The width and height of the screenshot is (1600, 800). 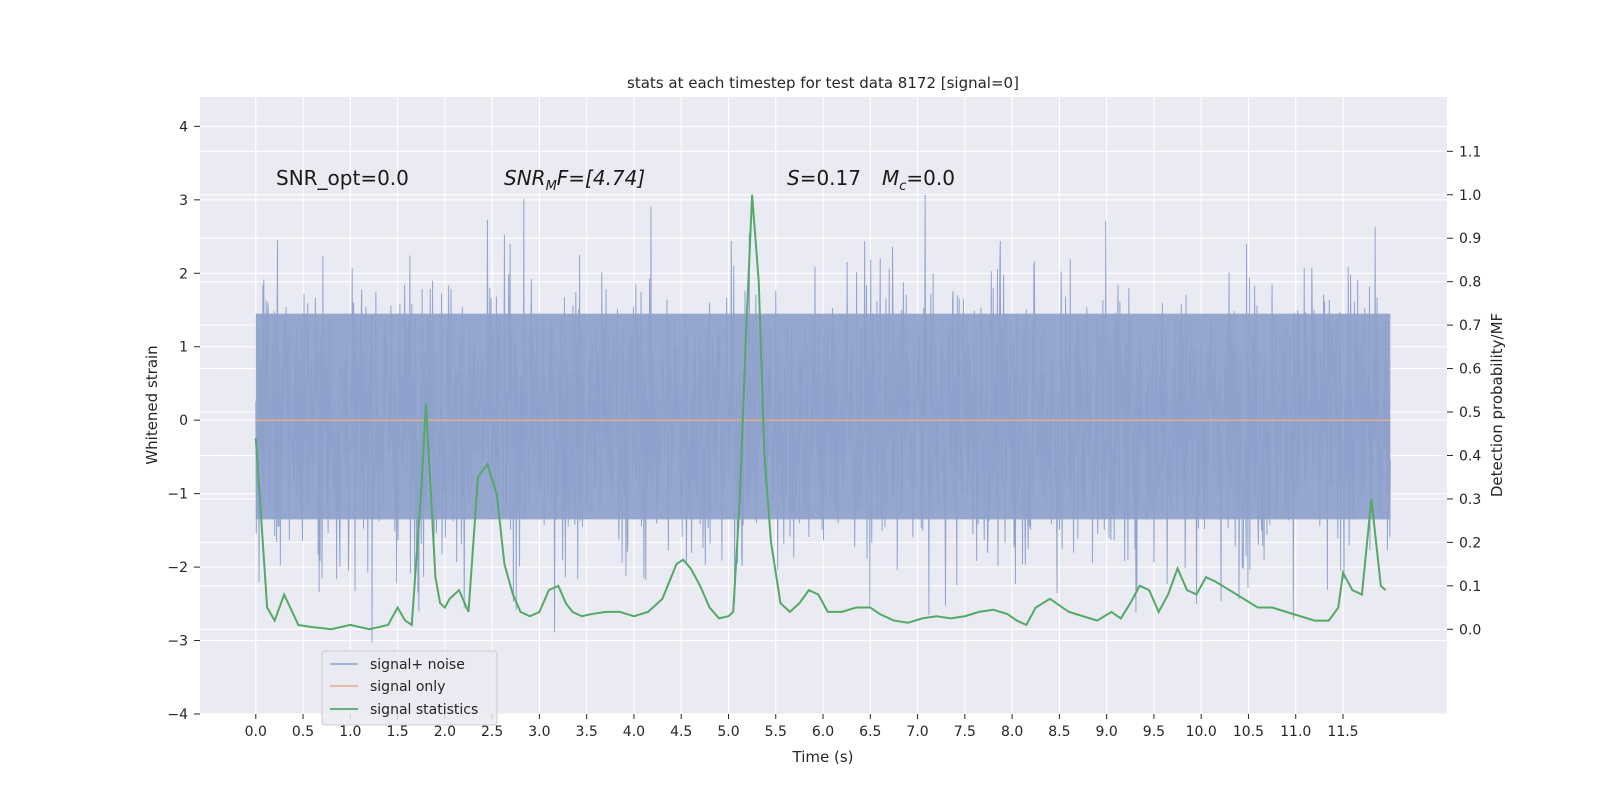 What do you see at coordinates (902, 186) in the screenshot?
I see `annotation-mc-sub: c` at bounding box center [902, 186].